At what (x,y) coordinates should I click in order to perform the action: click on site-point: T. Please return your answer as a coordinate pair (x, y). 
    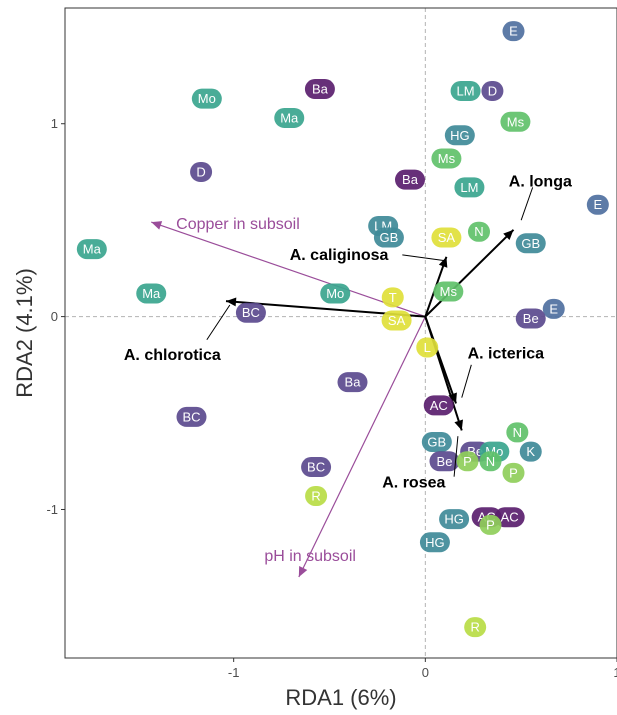
    Looking at the image, I should click on (392, 297).